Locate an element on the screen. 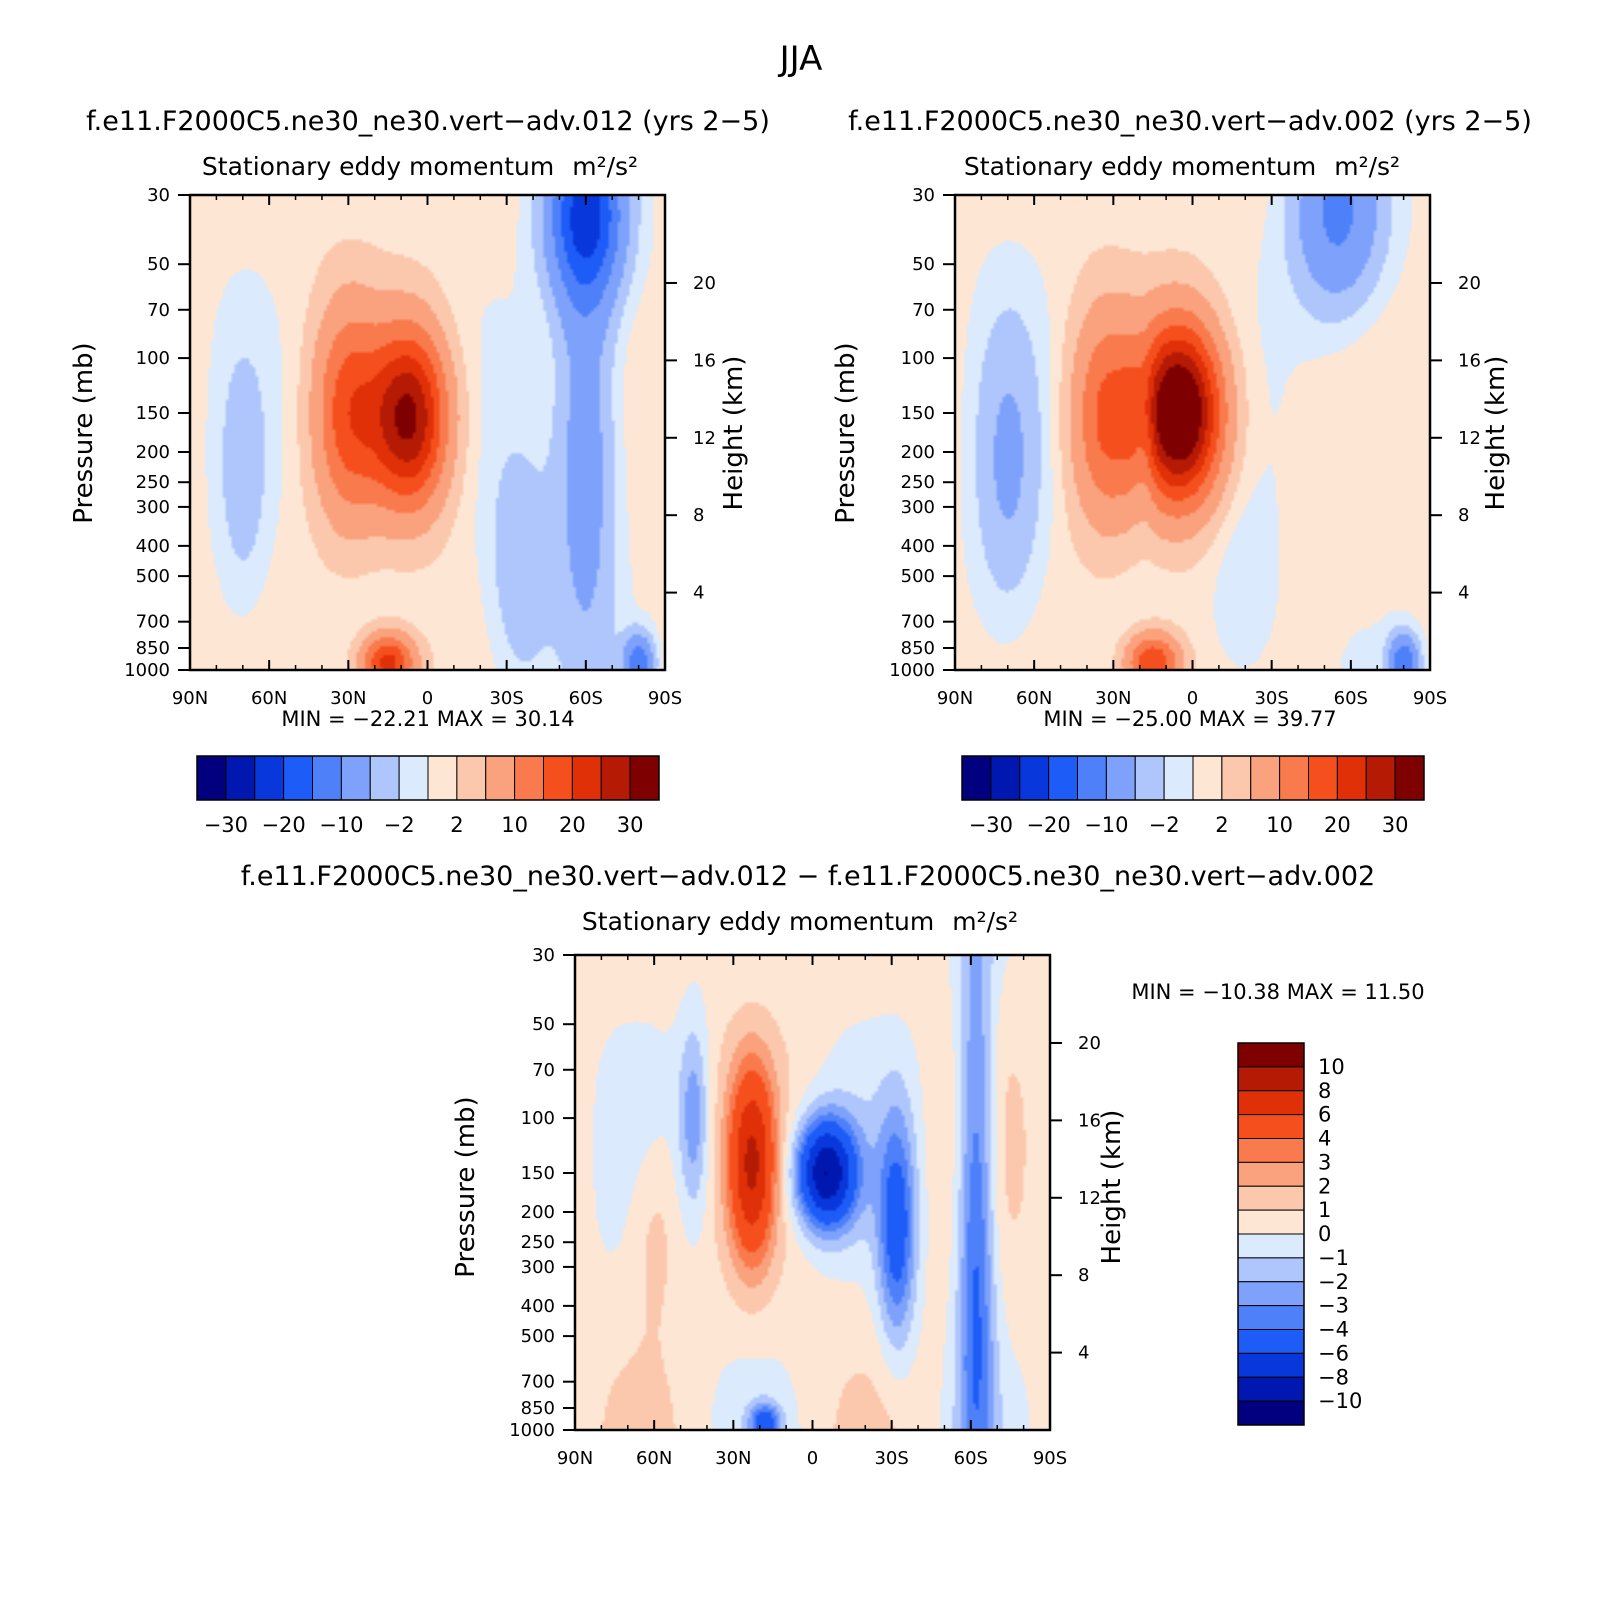 This screenshot has width=1603, height=1603. panel-2-y2label: Height (km) is located at coordinates (1496, 433).